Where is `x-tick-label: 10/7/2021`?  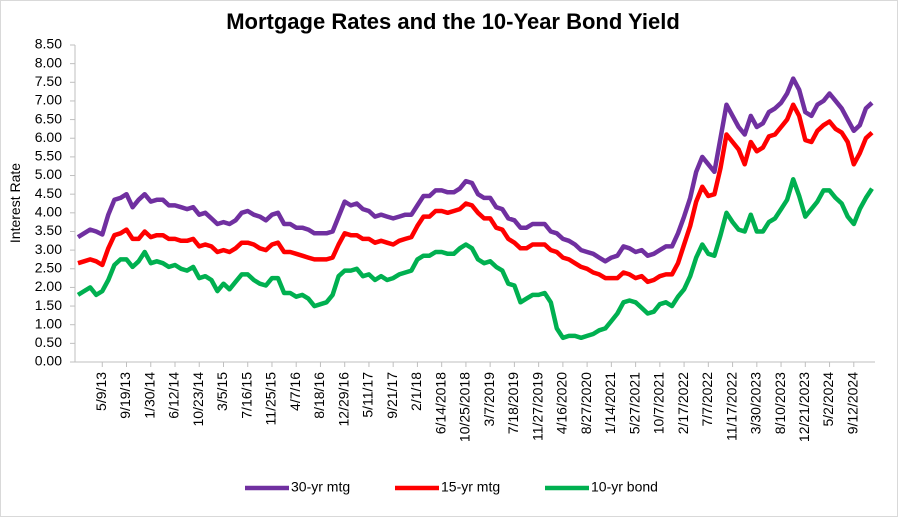
x-tick-label: 10/7/2021 is located at coordinates (659, 403).